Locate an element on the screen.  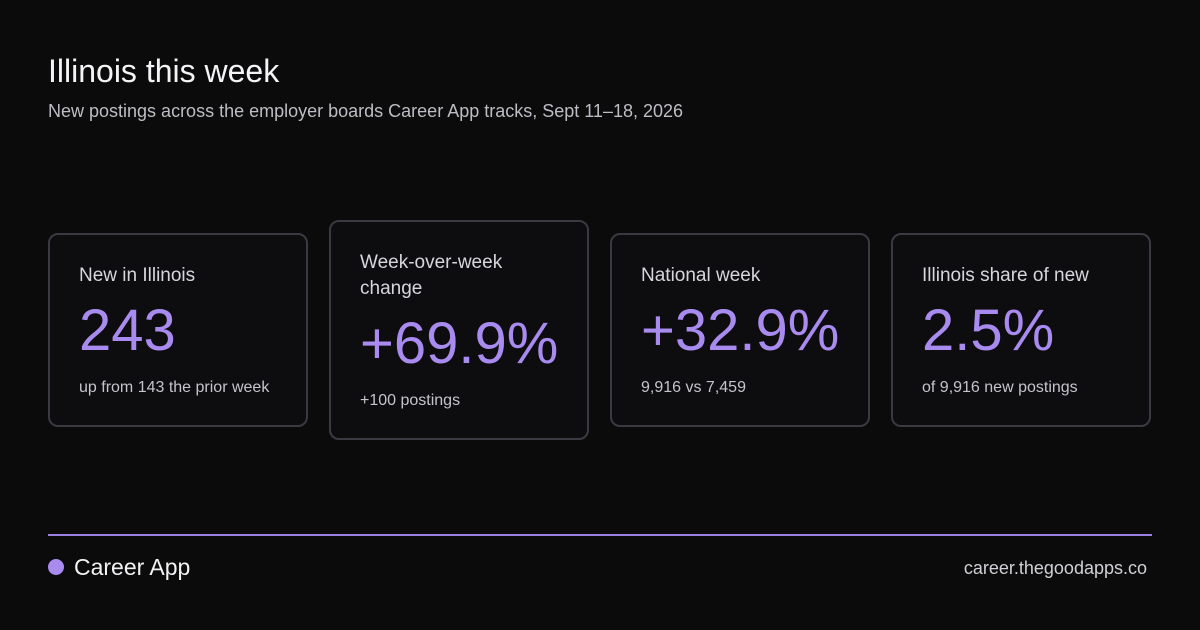
stat-card-value: 2.5% is located at coordinates (988, 330).